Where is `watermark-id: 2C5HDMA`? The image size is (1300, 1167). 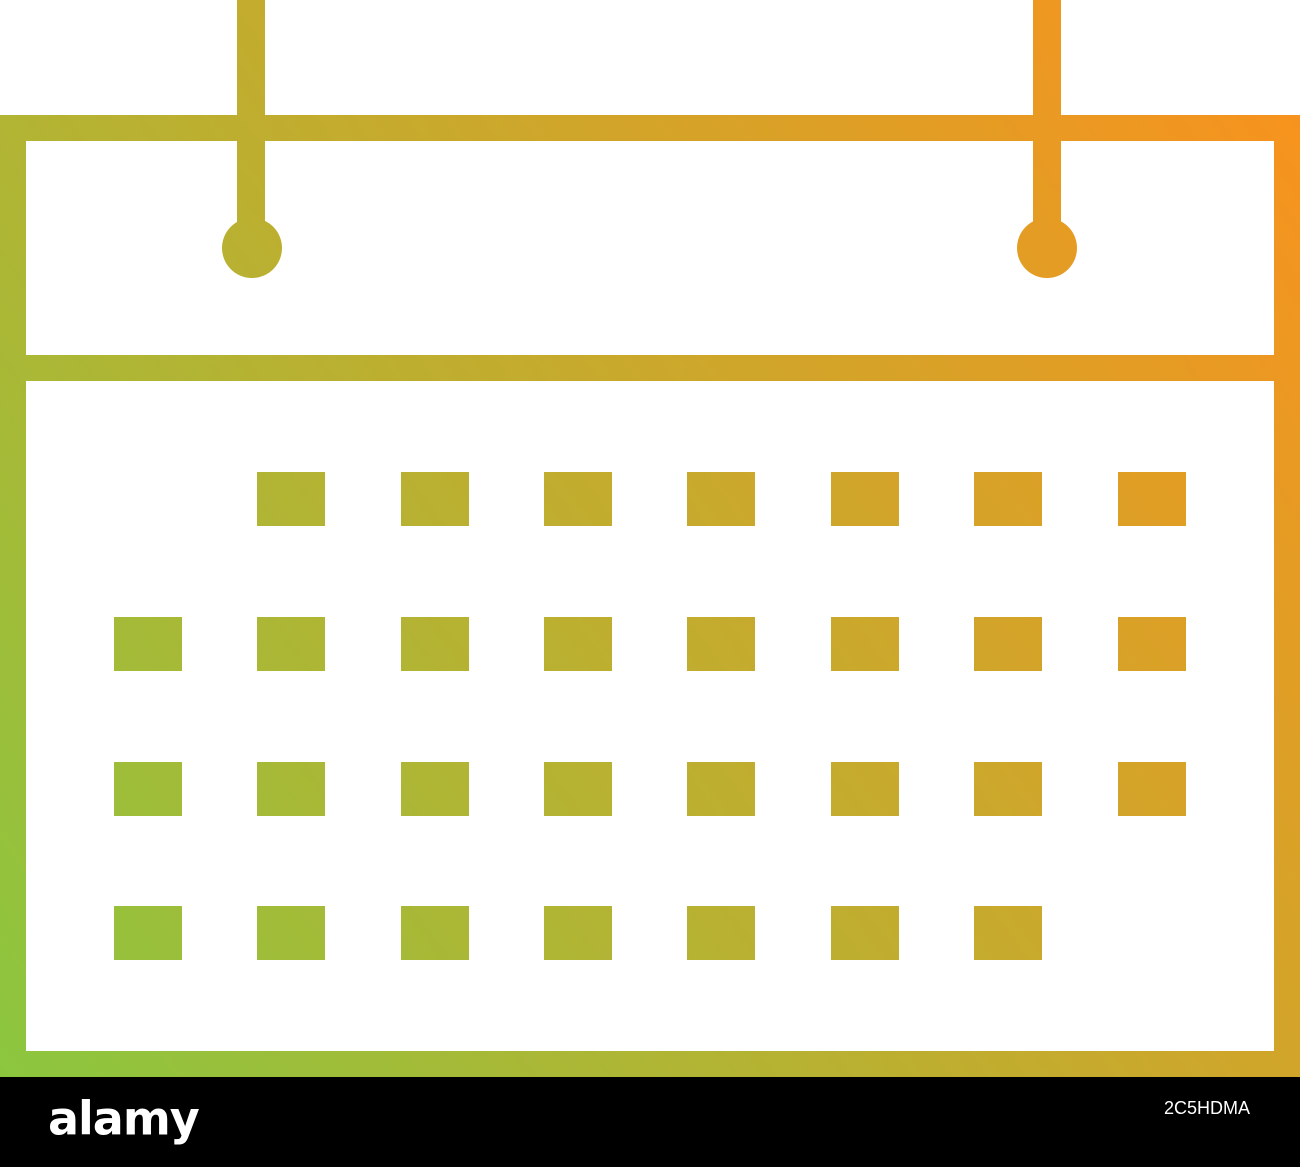 watermark-id: 2C5HDMA is located at coordinates (1207, 1108).